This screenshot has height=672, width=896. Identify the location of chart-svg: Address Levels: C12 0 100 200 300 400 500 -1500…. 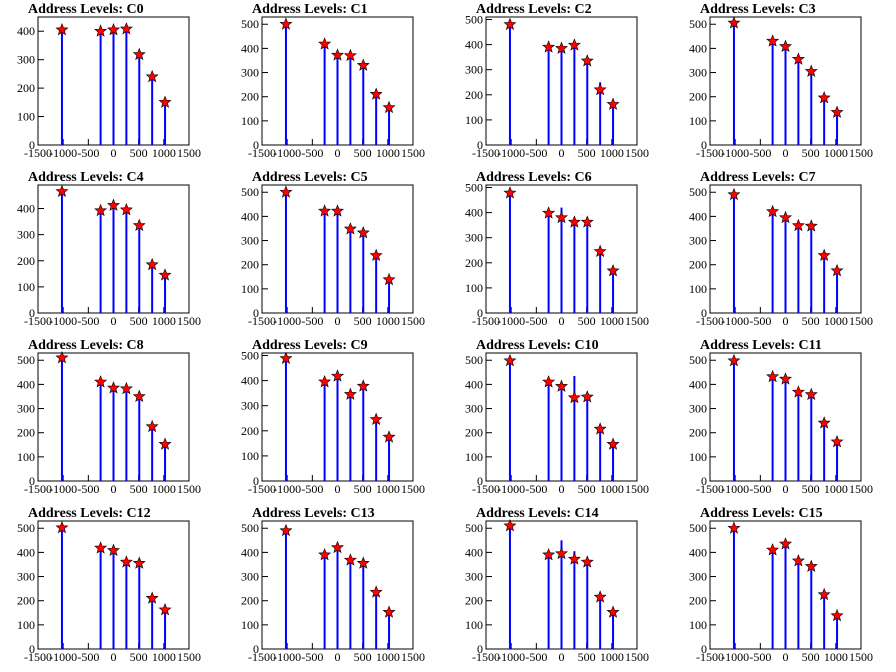
(109, 585).